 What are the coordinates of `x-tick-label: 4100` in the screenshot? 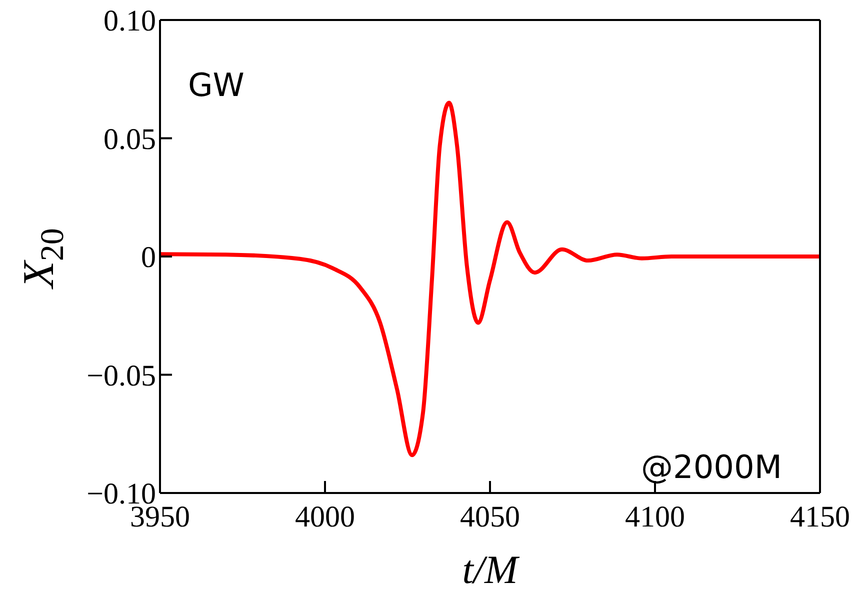 It's located at (655, 517).